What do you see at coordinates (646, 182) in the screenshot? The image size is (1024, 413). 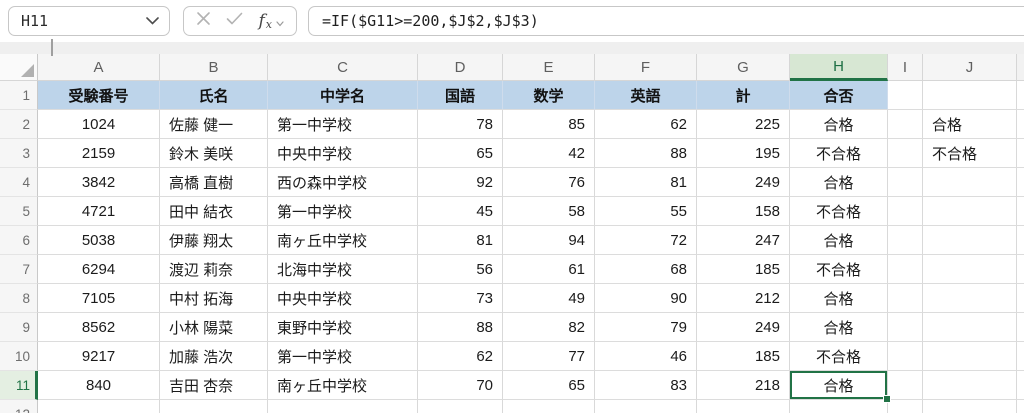 I see `cell-F4: 81` at bounding box center [646, 182].